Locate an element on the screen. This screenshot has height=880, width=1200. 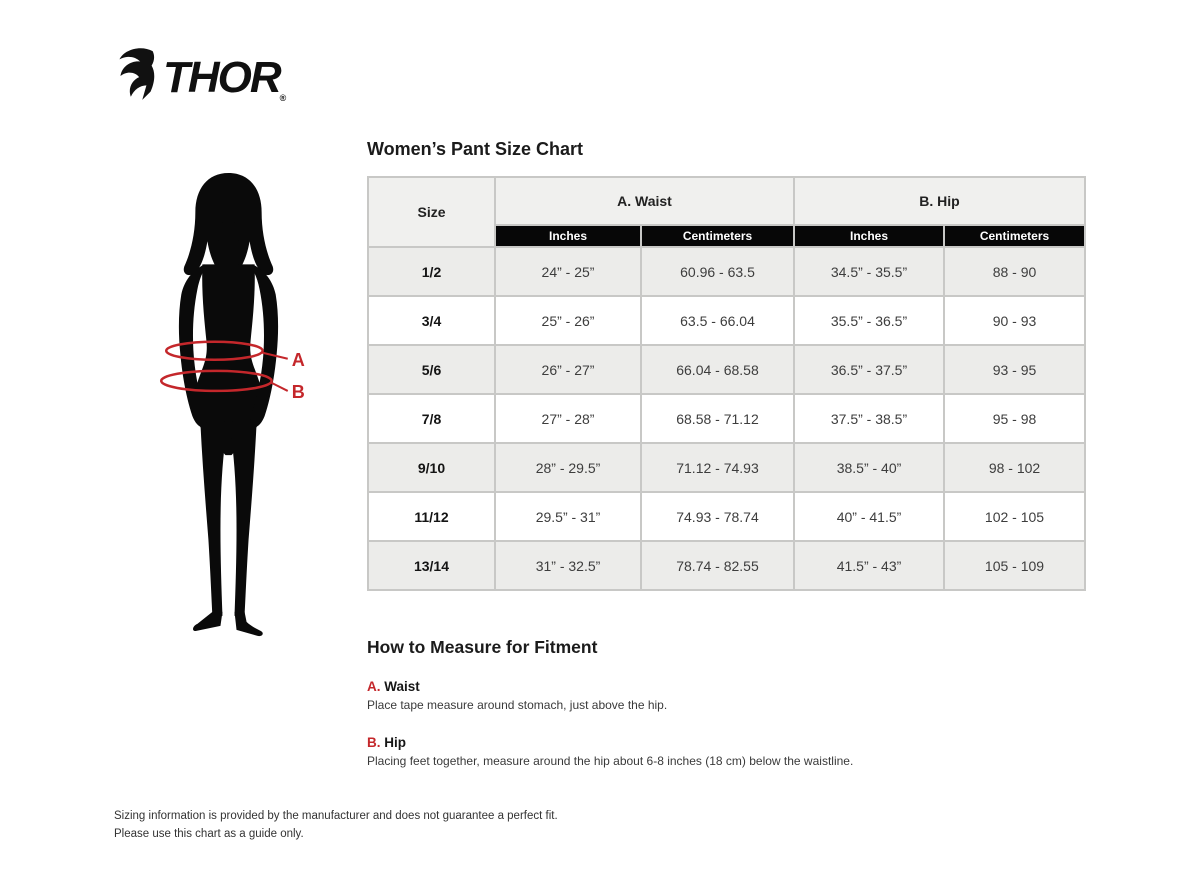
brand-name: THOR is located at coordinates (222, 77).